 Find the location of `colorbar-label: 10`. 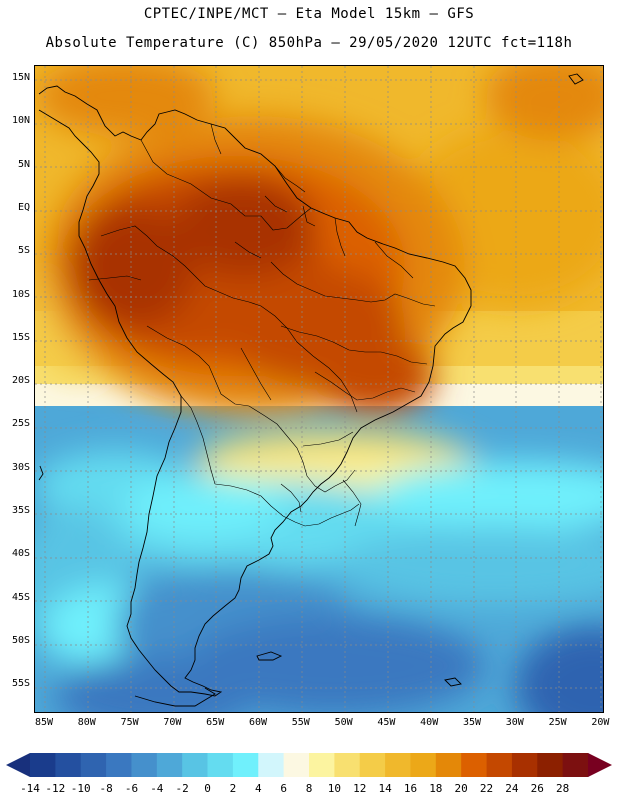

colorbar-label: 10 is located at coordinates (334, 788).